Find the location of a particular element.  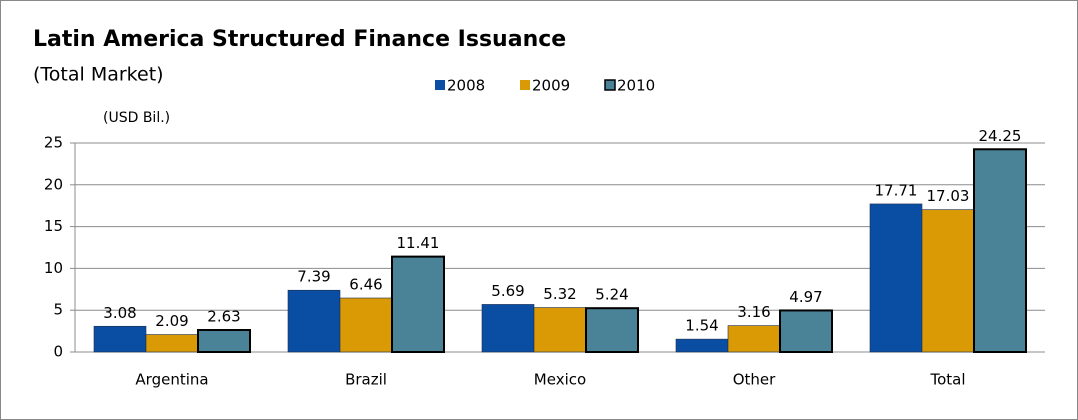

y-tick-label: 5 is located at coordinates (58, 310).